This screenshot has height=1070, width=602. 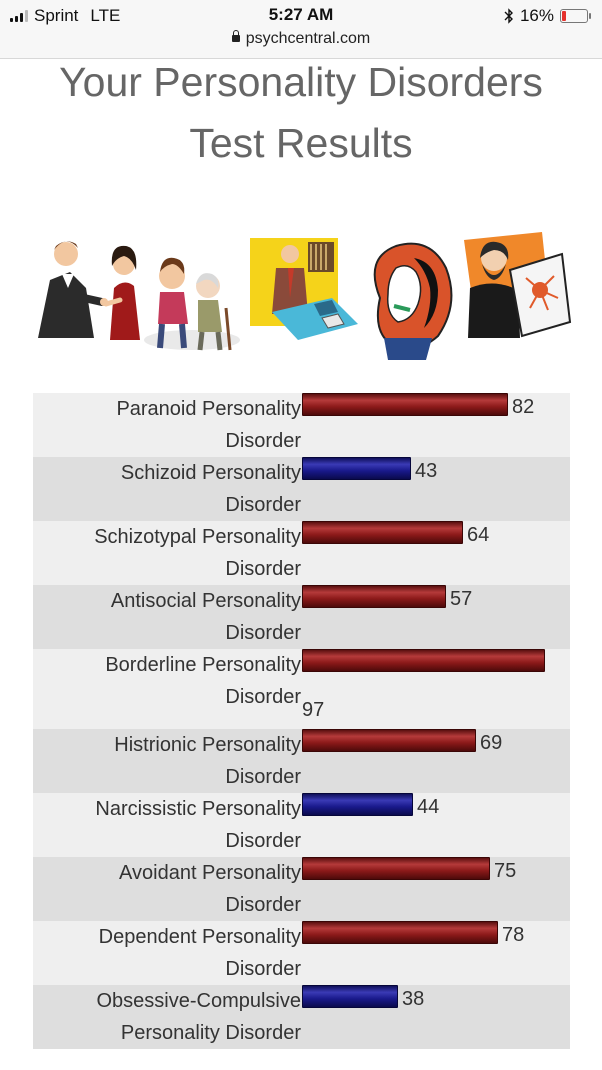 What do you see at coordinates (89, 290) in the screenshot?
I see `arguing-couple-image` at bounding box center [89, 290].